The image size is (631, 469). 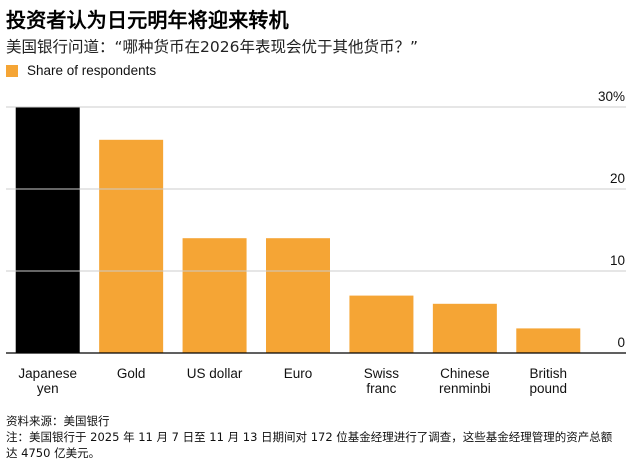 What do you see at coordinates (617, 260) in the screenshot?
I see `y-tick-label: 10` at bounding box center [617, 260].